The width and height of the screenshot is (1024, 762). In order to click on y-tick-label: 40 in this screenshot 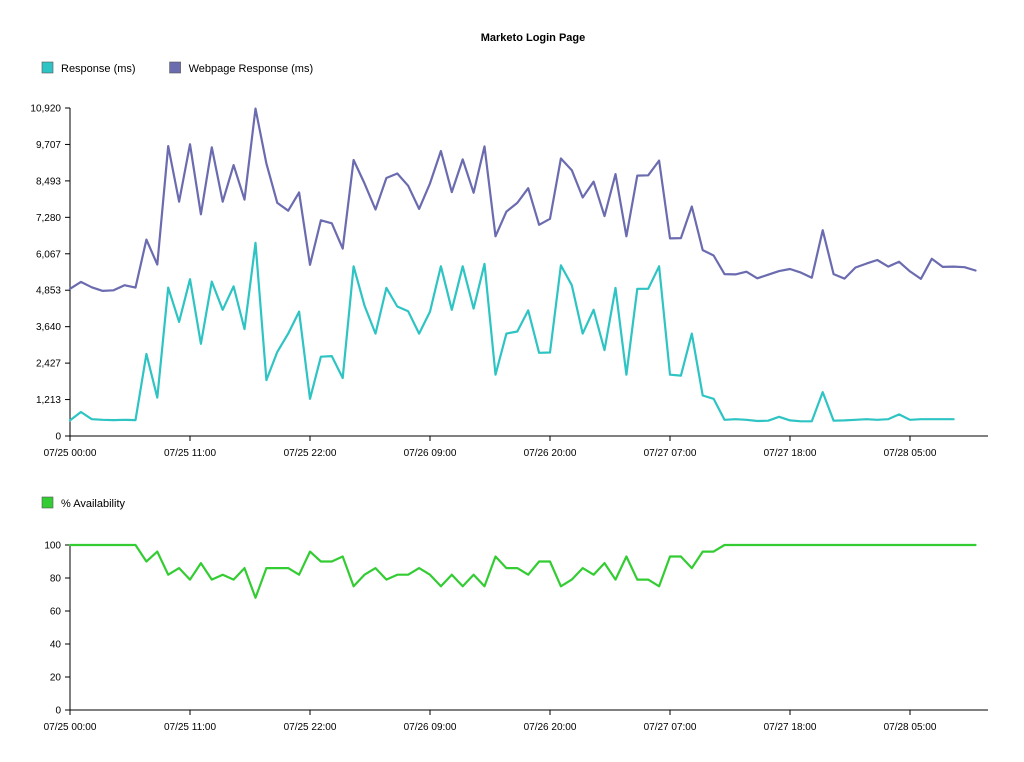, I will do `click(56, 645)`.